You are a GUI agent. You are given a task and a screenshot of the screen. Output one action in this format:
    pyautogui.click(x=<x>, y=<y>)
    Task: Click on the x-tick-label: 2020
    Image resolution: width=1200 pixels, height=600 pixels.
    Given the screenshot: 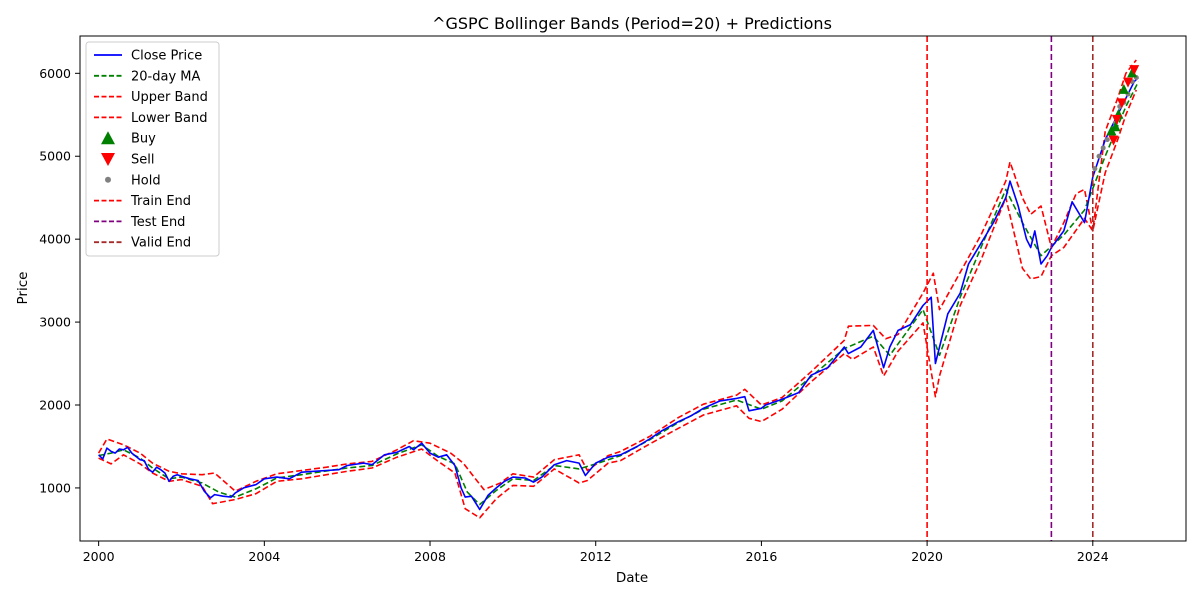 What is the action you would take?
    pyautogui.click(x=927, y=556)
    